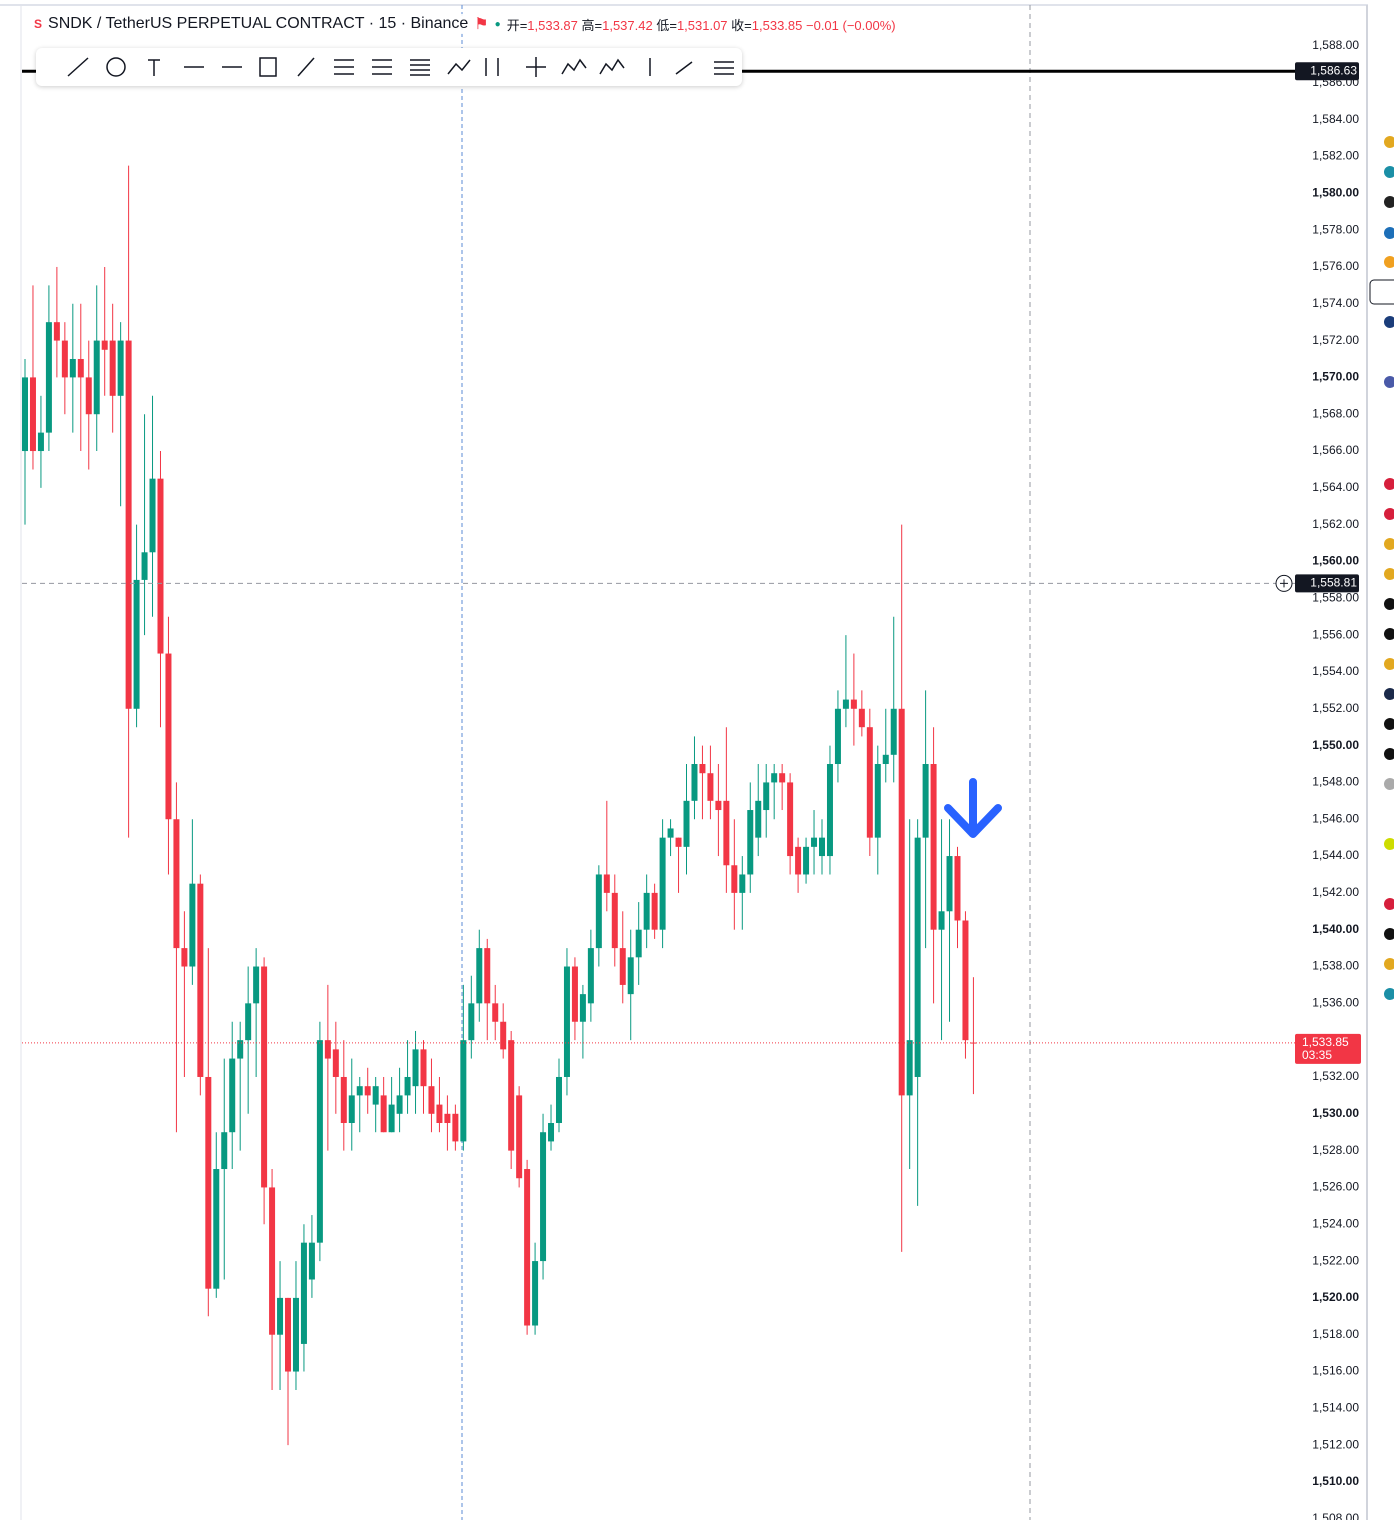 This screenshot has height=1520, width=1394. I want to click on down-arrow, so click(973, 808).